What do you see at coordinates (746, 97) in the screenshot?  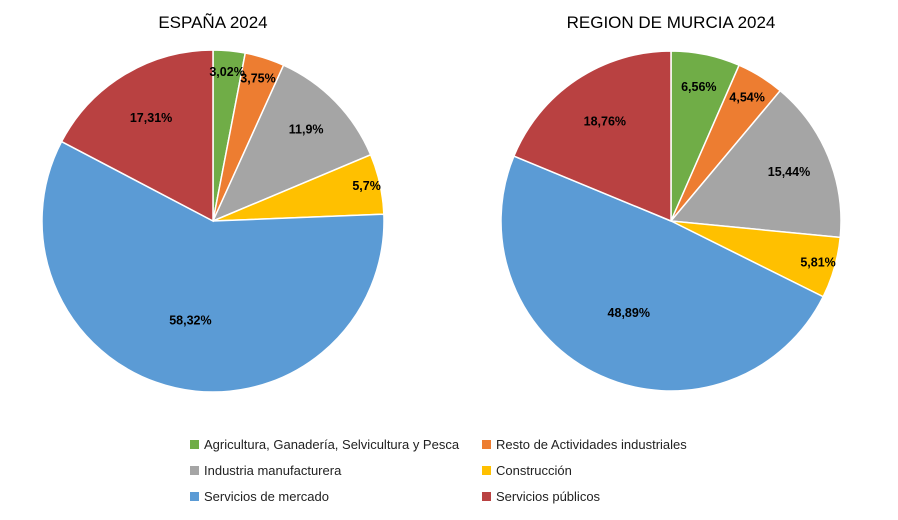 I see `data-label: 4,54%` at bounding box center [746, 97].